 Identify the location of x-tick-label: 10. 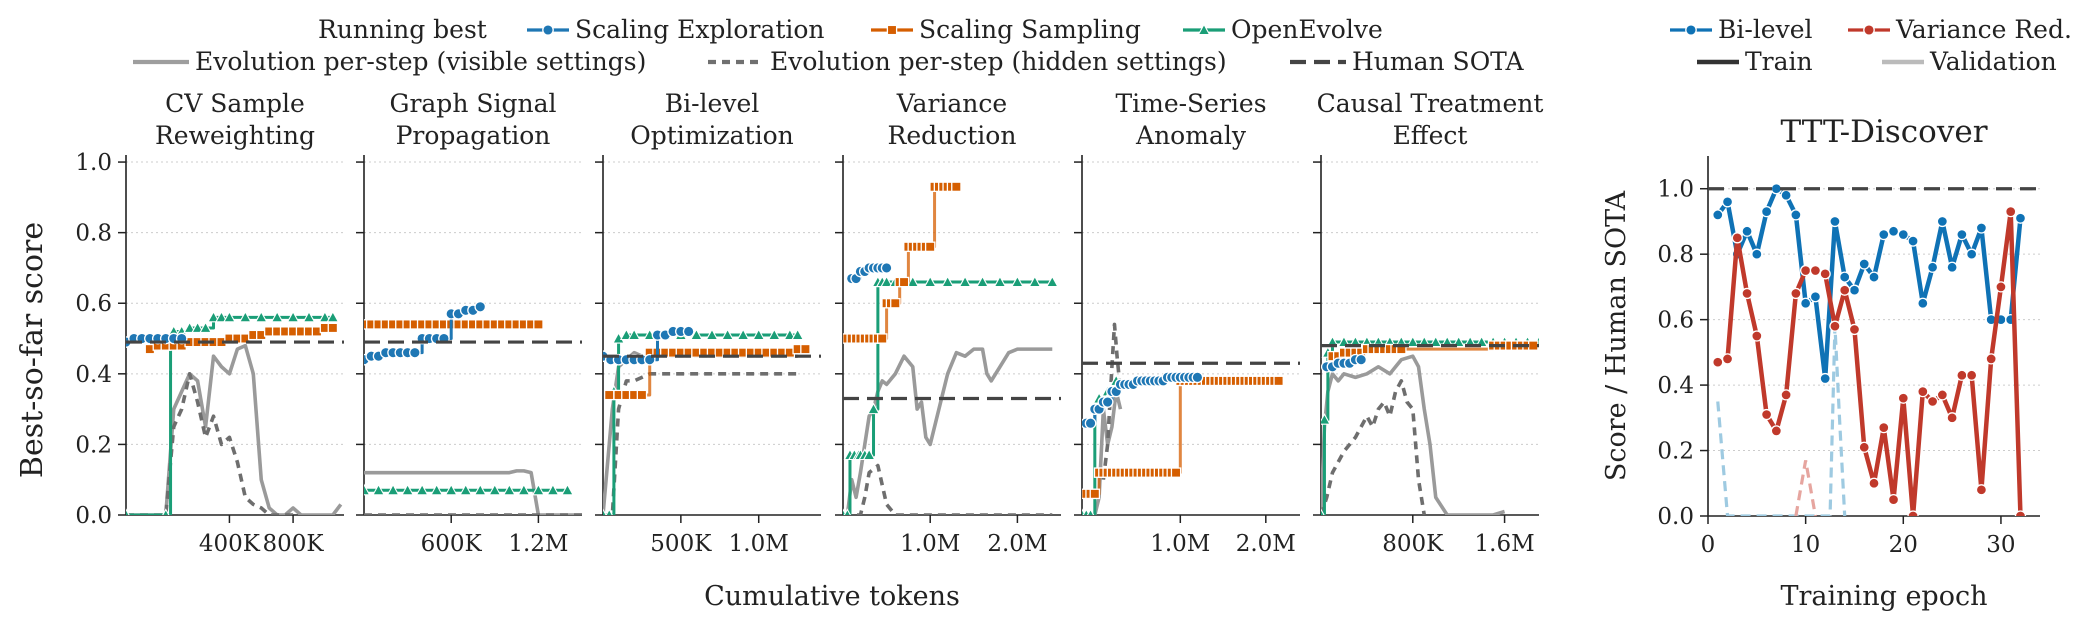
(1805, 545).